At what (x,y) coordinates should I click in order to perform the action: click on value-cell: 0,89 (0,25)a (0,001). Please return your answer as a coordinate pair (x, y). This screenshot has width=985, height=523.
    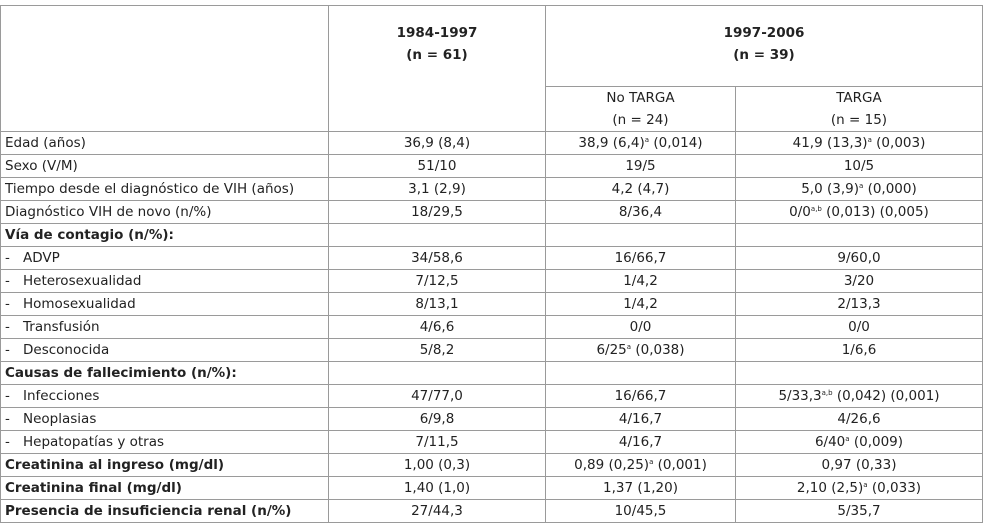
    Looking at the image, I should click on (640, 465).